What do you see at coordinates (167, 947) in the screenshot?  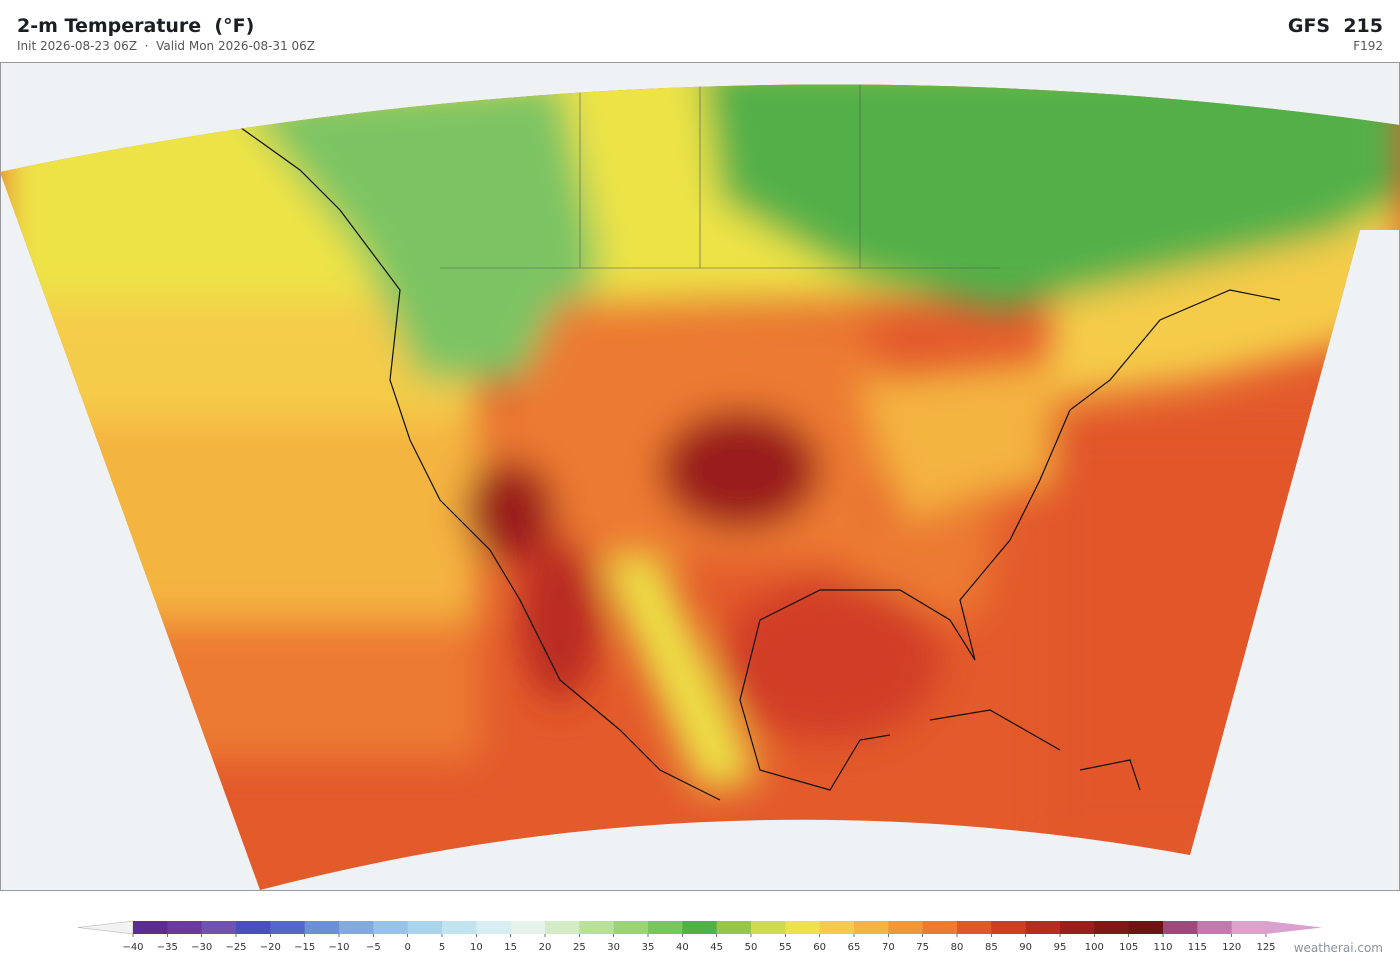 I see `colorbar-tick-label: −35` at bounding box center [167, 947].